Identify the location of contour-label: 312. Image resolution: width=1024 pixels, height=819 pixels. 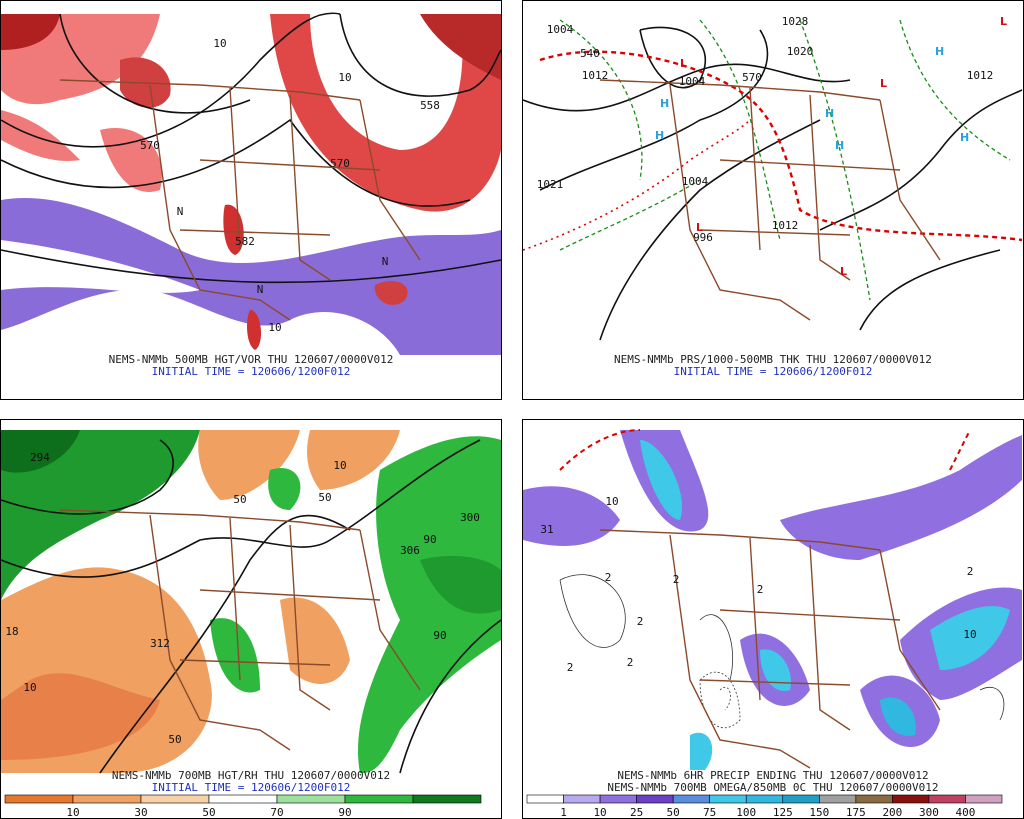
(160, 643).